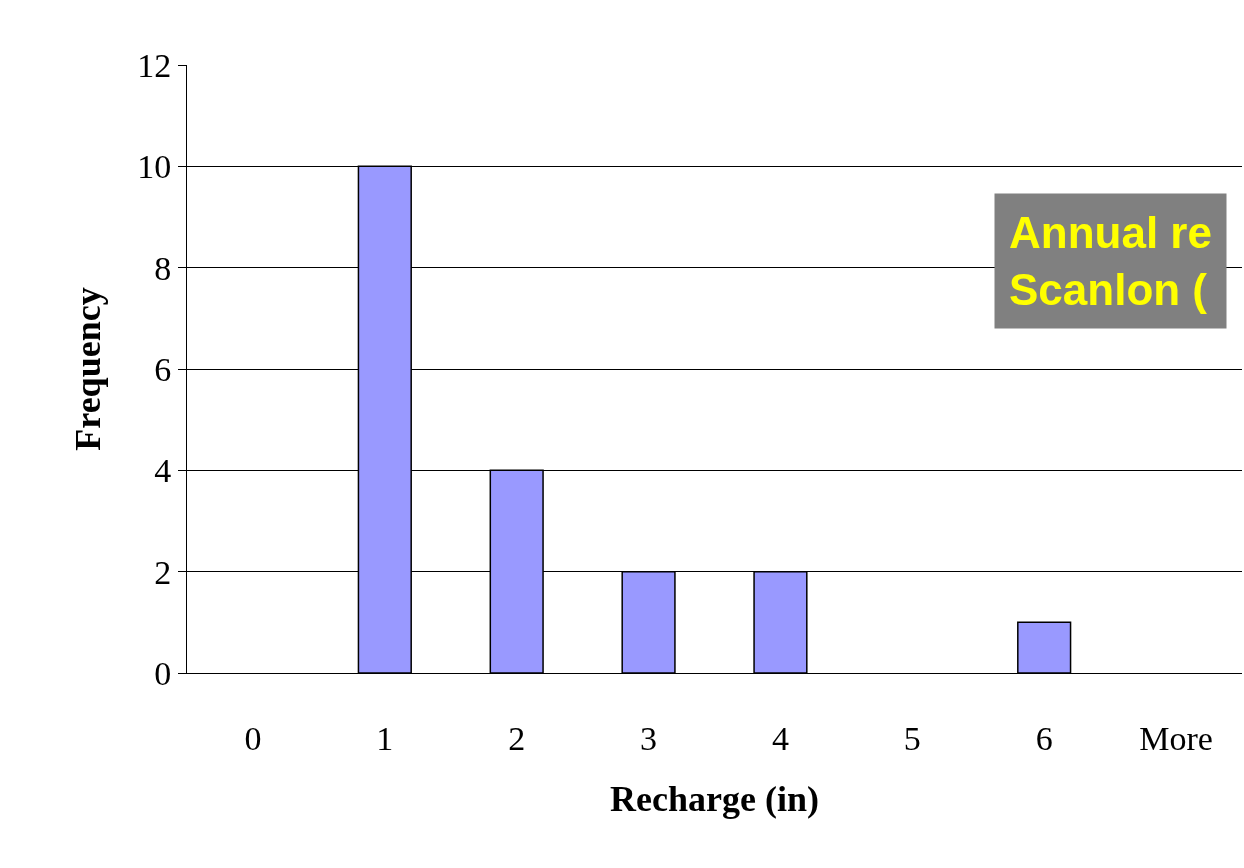 The width and height of the screenshot is (1244, 868). Describe the element at coordinates (163, 471) in the screenshot. I see `y-tick-label: 4` at that location.